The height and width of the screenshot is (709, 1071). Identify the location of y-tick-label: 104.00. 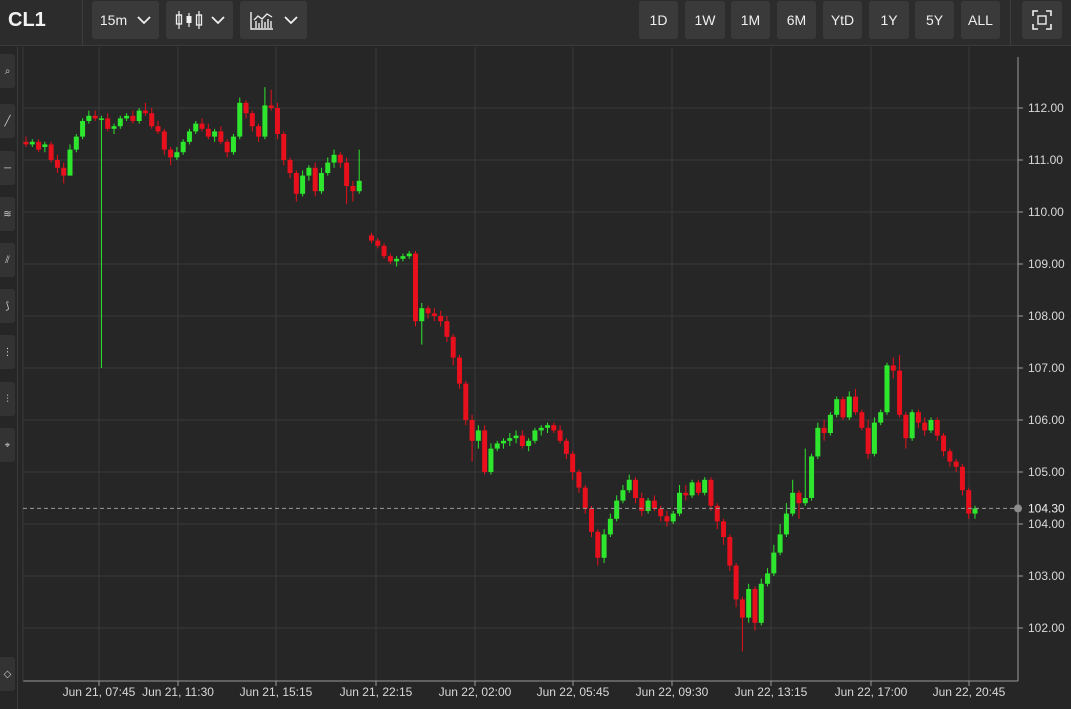
(1046, 524).